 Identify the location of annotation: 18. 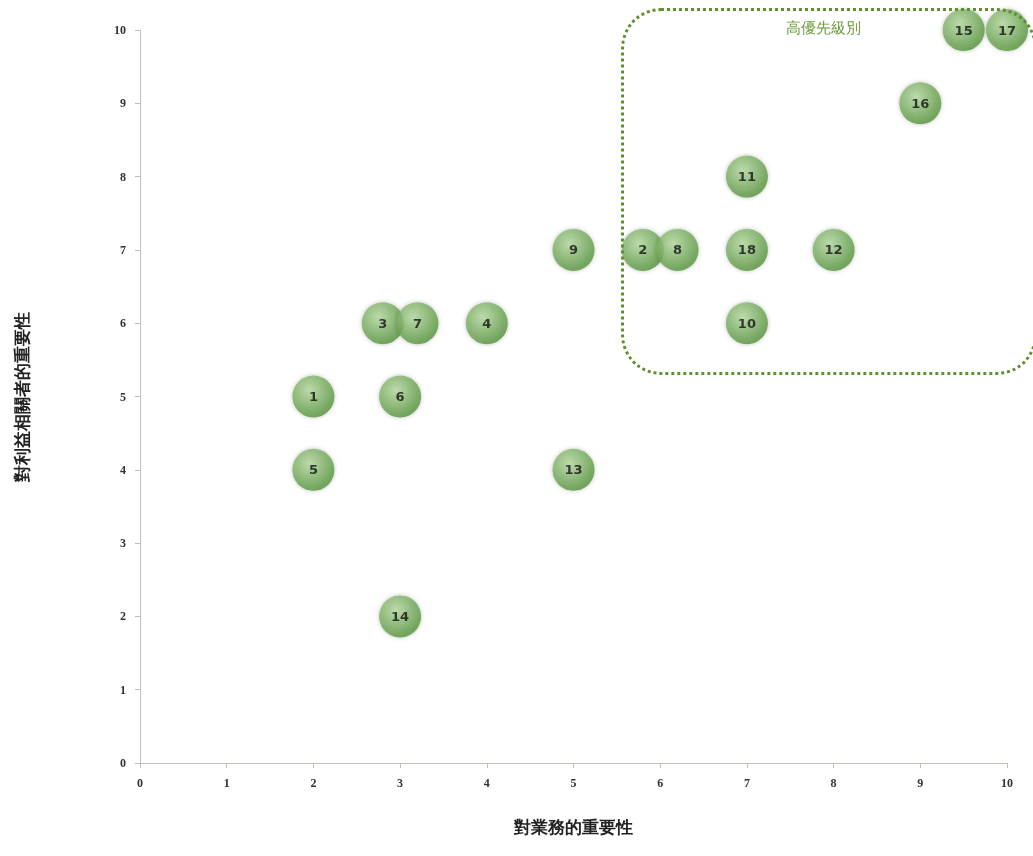
(746, 250).